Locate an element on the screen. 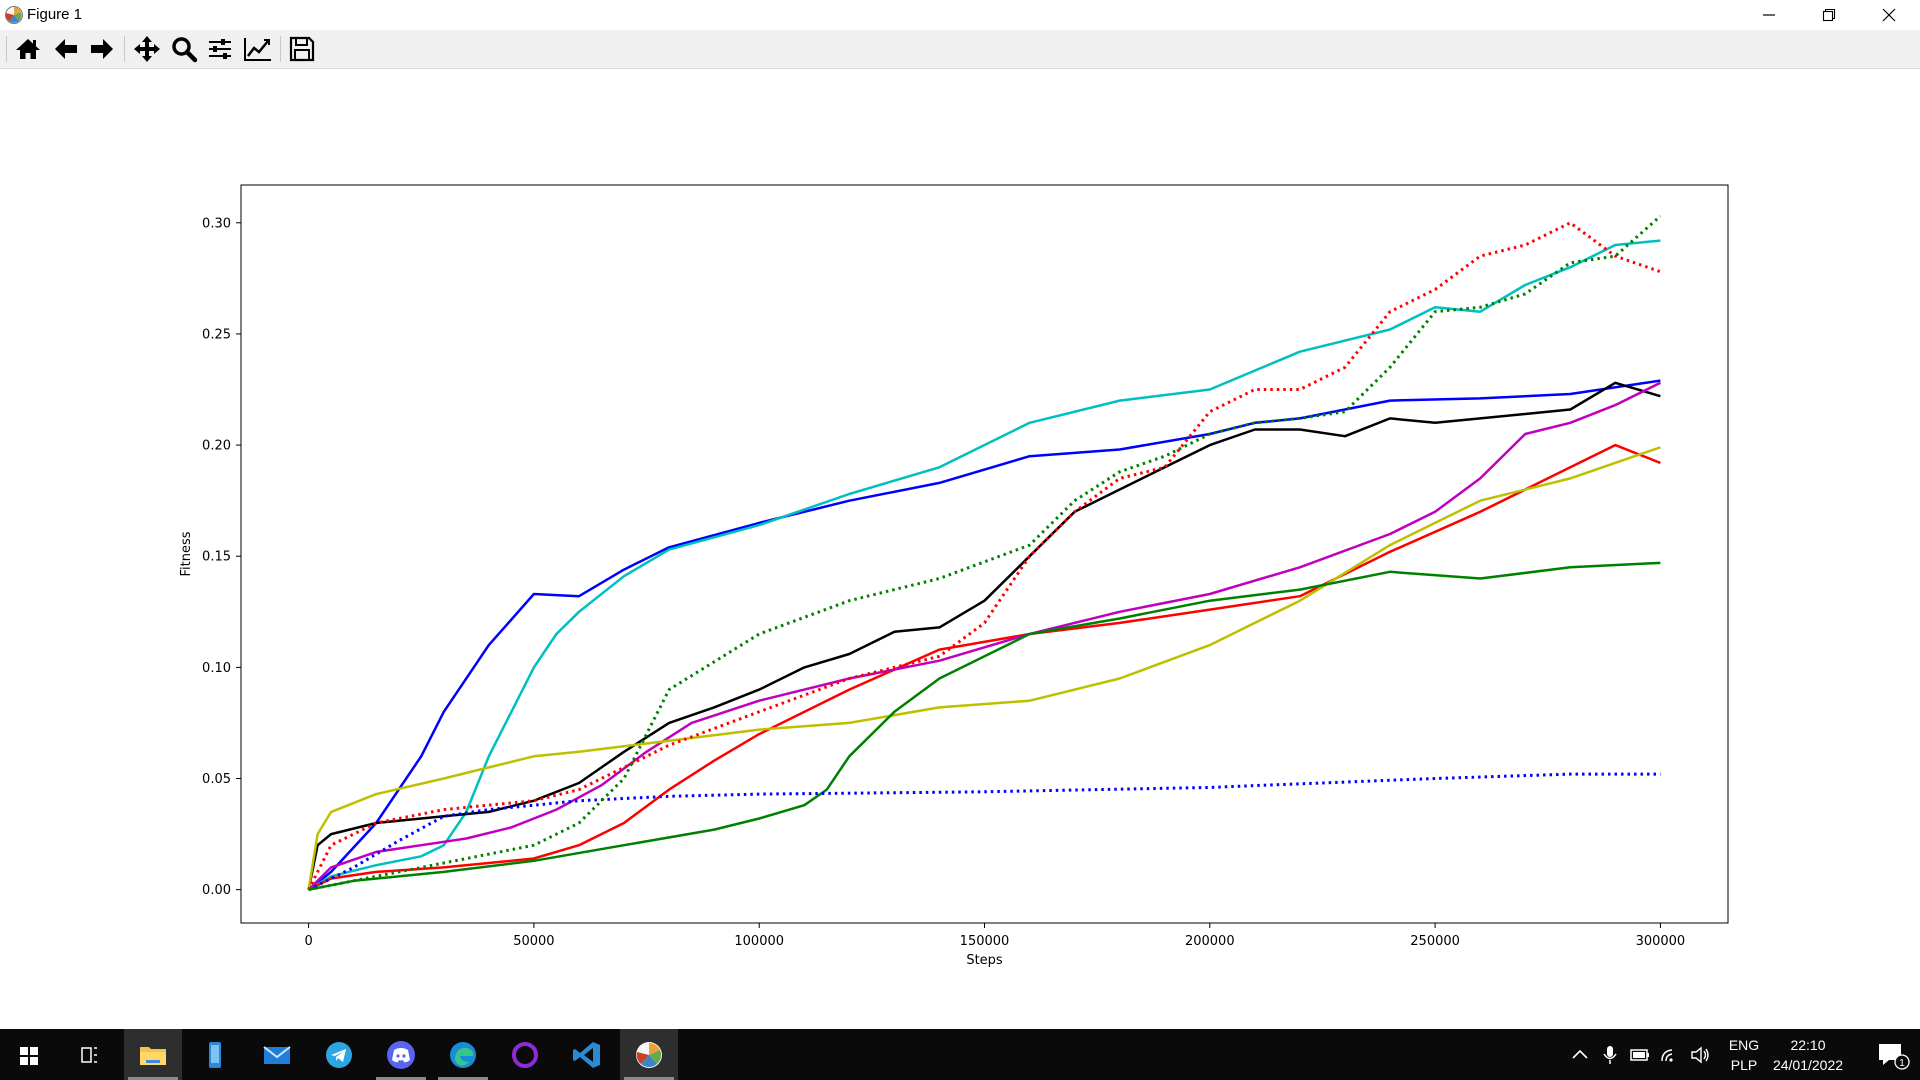  taskbar-mail is located at coordinates (277, 1054).